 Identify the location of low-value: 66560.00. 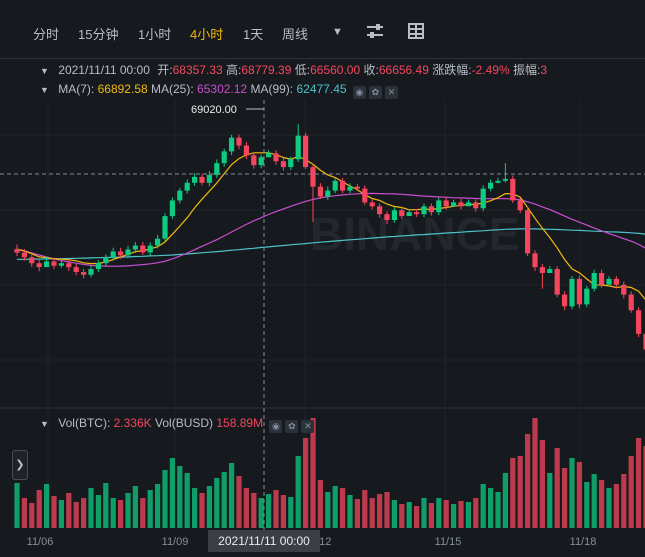
(335, 70).